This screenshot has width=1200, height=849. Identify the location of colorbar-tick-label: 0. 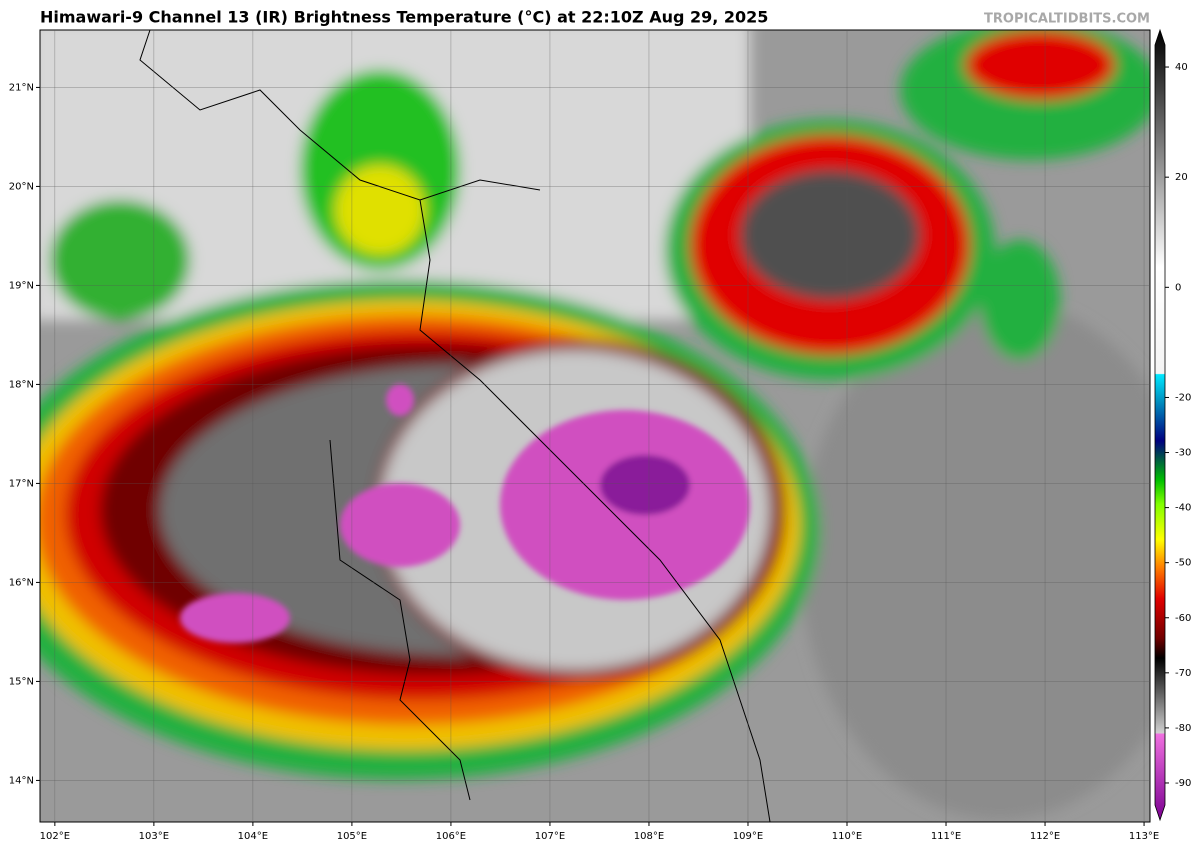
(1178, 287).